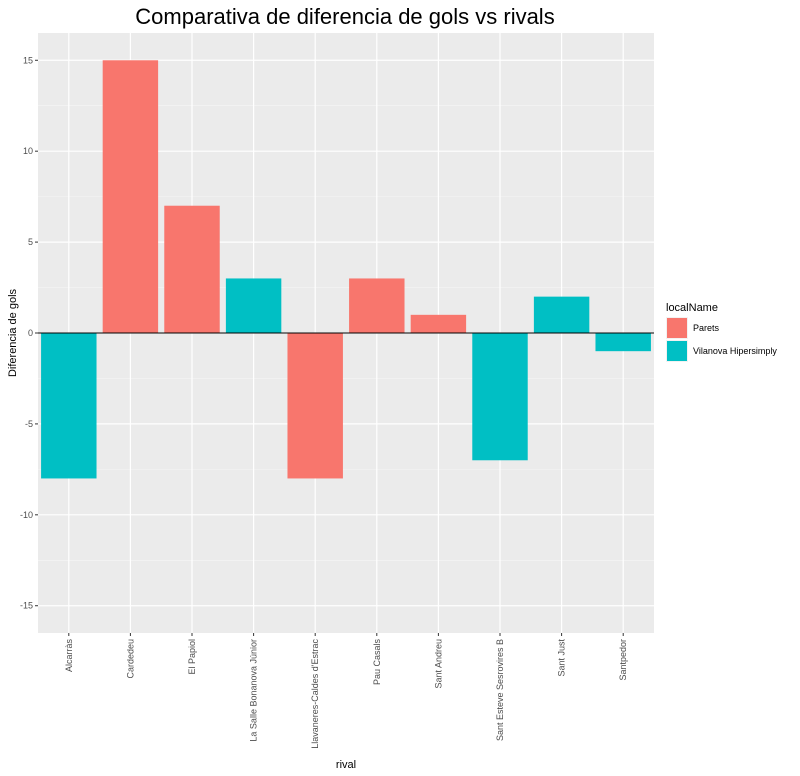  Describe the element at coordinates (130, 659) in the screenshot. I see `x-tick-label: Cardedeu` at that location.